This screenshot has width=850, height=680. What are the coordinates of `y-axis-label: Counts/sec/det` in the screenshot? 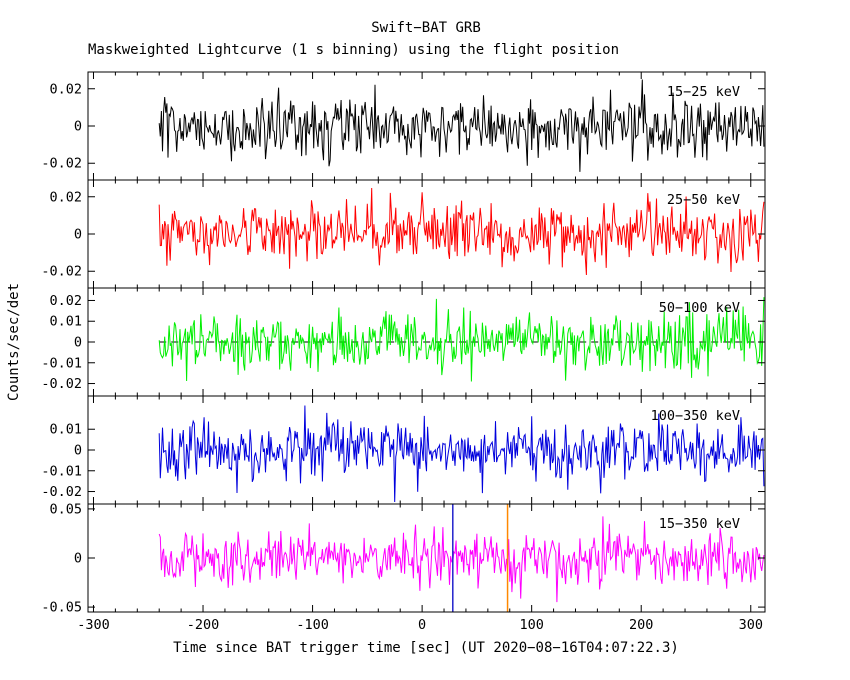 It's located at (14, 342).